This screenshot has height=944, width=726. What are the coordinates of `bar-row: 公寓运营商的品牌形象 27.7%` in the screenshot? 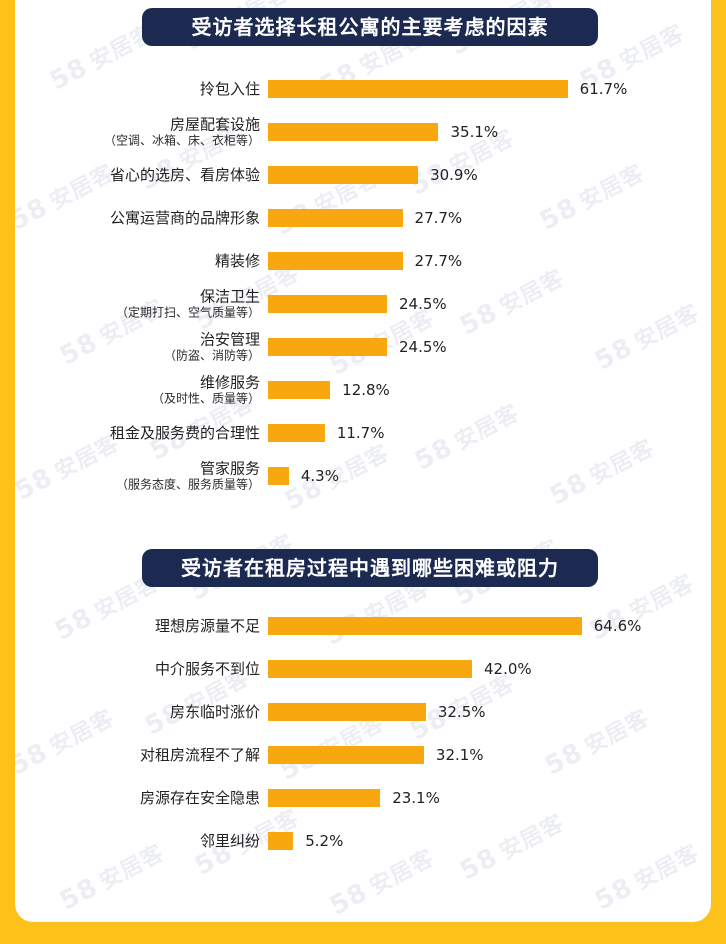 It's located at (363, 218).